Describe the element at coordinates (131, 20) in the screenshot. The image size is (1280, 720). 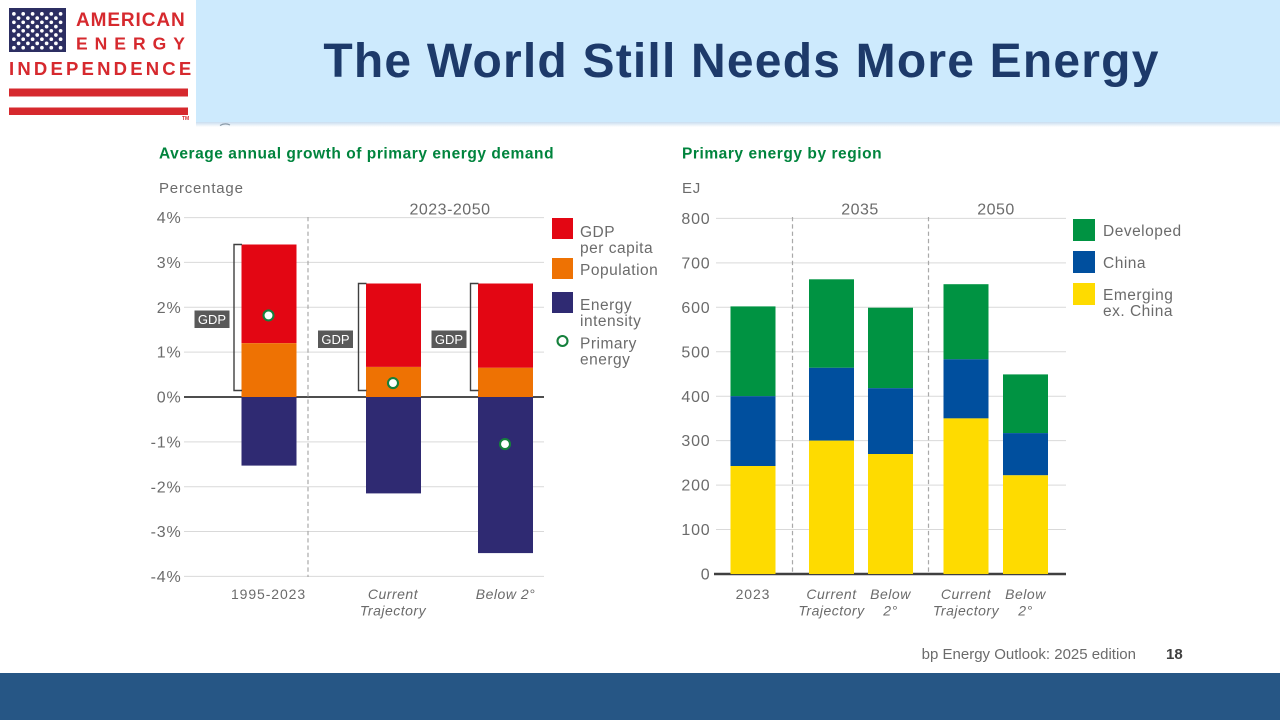
I see `svg-text: AMERICAN` at that location.